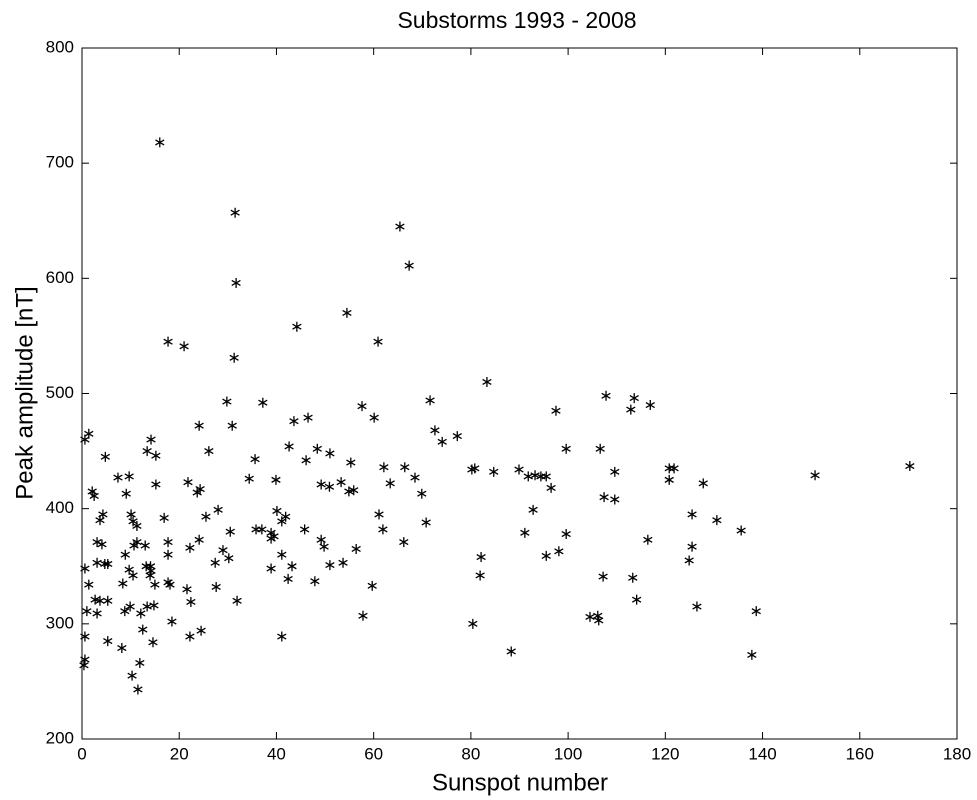 This screenshot has height=800, width=977. Describe the element at coordinates (520, 782) in the screenshot. I see `x-axis-label: Sunspot number` at that location.